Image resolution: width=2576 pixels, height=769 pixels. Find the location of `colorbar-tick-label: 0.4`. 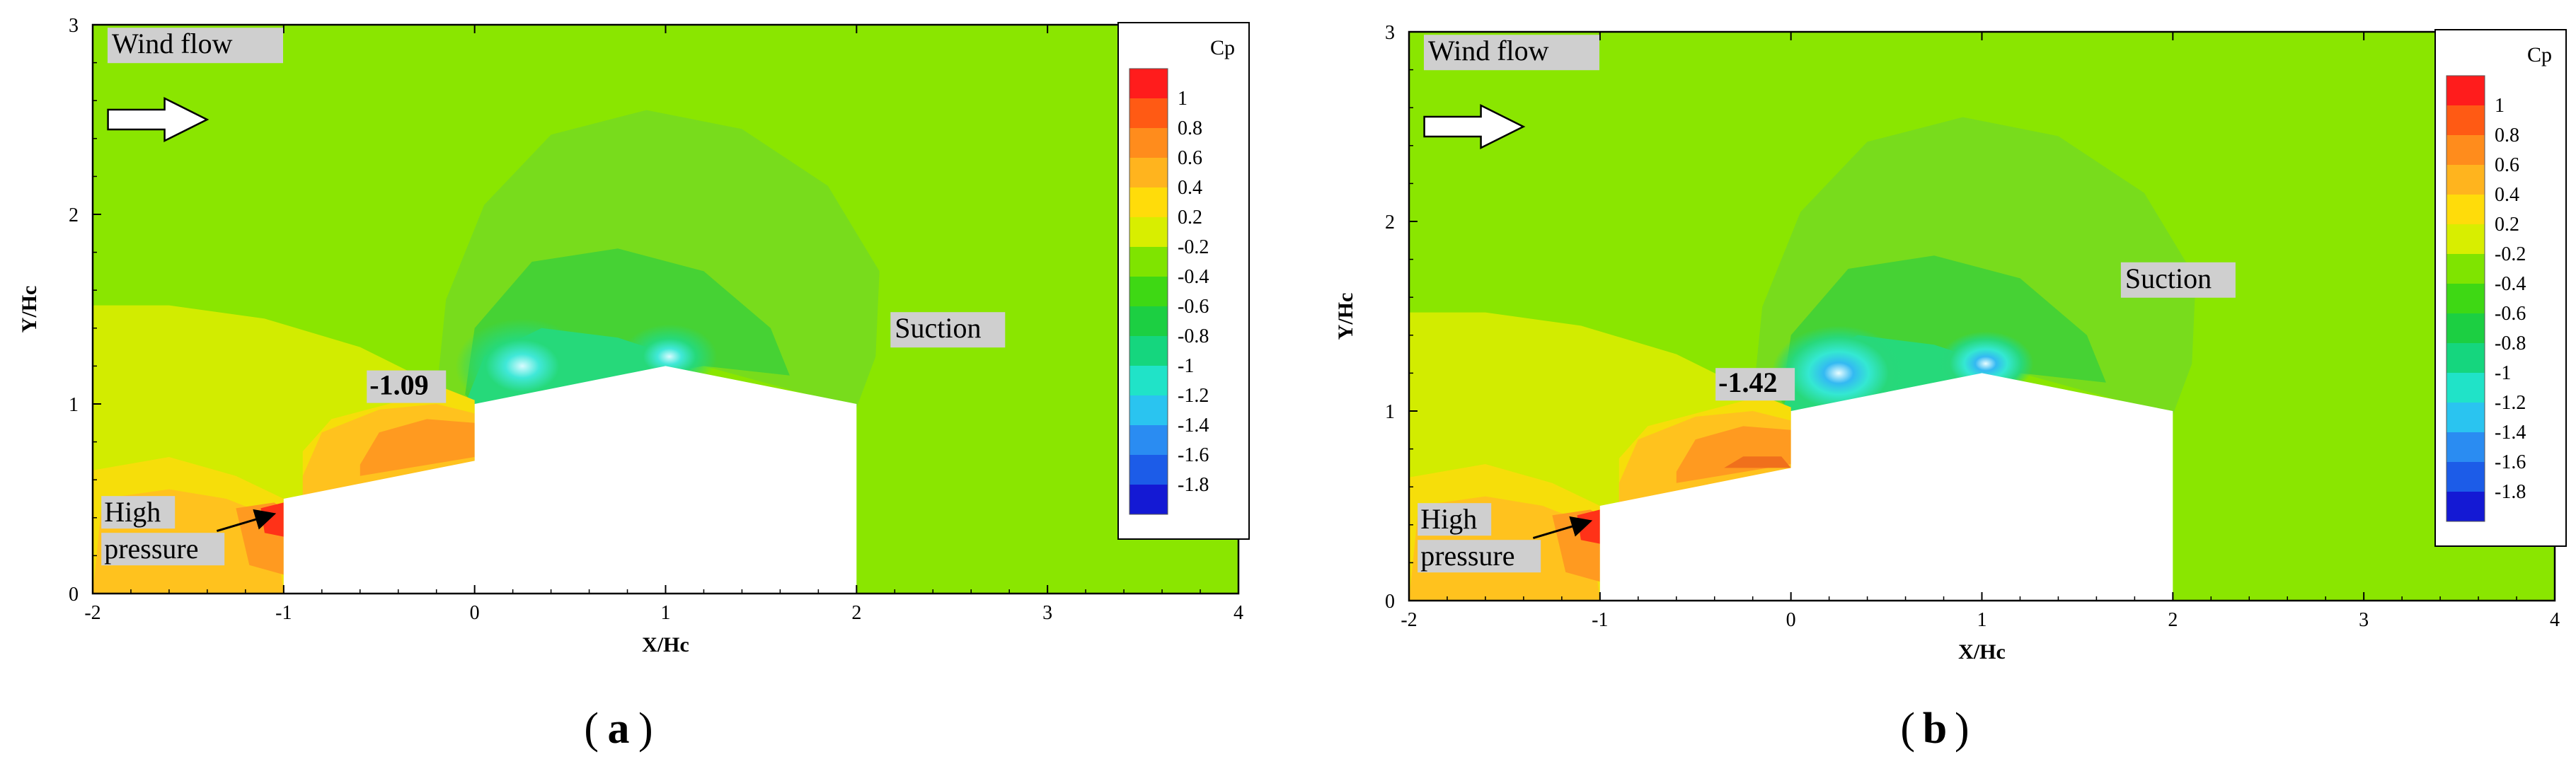

colorbar-tick-label: 0.4 is located at coordinates (2507, 195).